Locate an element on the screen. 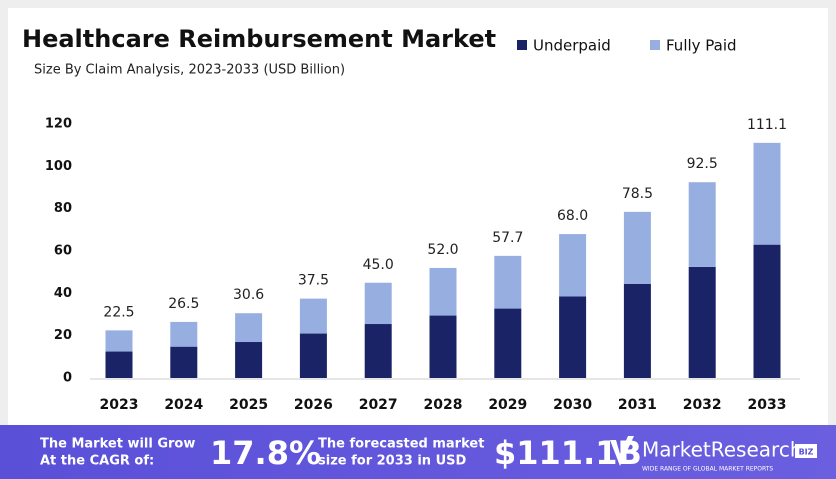 This screenshot has width=836, height=479. total-label: 57.7 is located at coordinates (507, 238).